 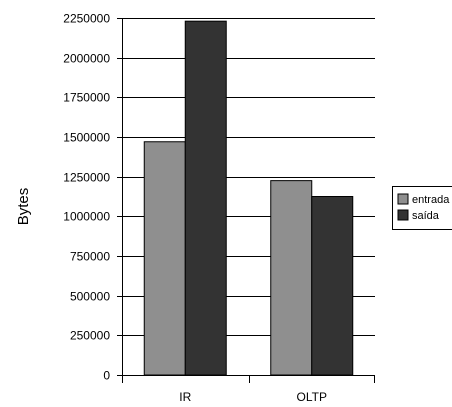 What do you see at coordinates (332, 286) in the screenshot?
I see `bar-saída-OLTP` at bounding box center [332, 286].